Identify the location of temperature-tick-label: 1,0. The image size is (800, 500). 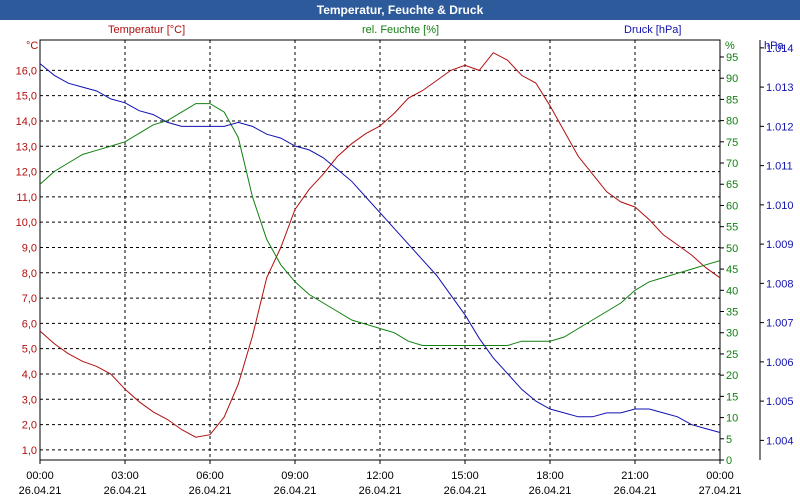
(29, 451).